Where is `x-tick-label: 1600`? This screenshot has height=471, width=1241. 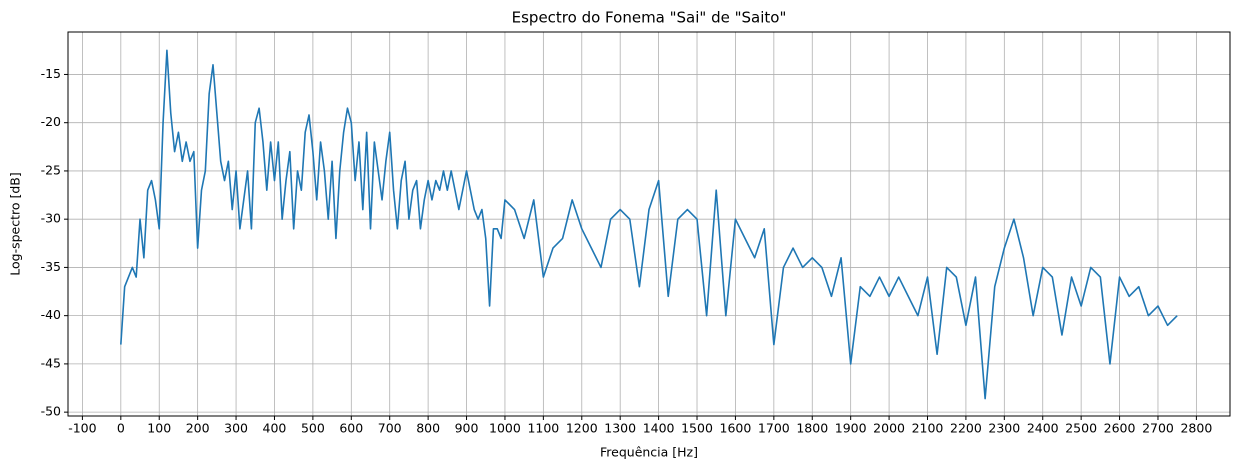
x-tick-label: 1600 is located at coordinates (736, 428).